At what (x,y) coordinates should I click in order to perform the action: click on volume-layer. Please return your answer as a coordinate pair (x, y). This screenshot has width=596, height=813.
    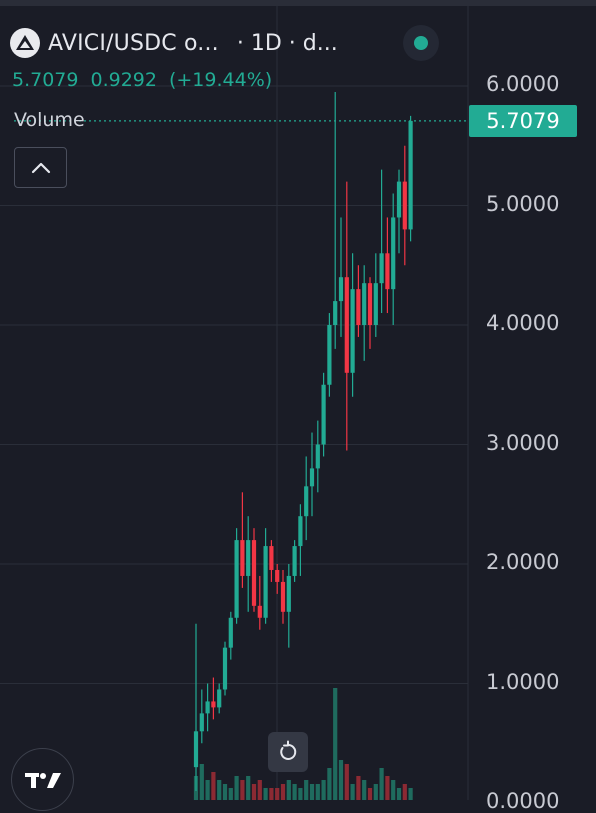
    Looking at the image, I should click on (303, 744).